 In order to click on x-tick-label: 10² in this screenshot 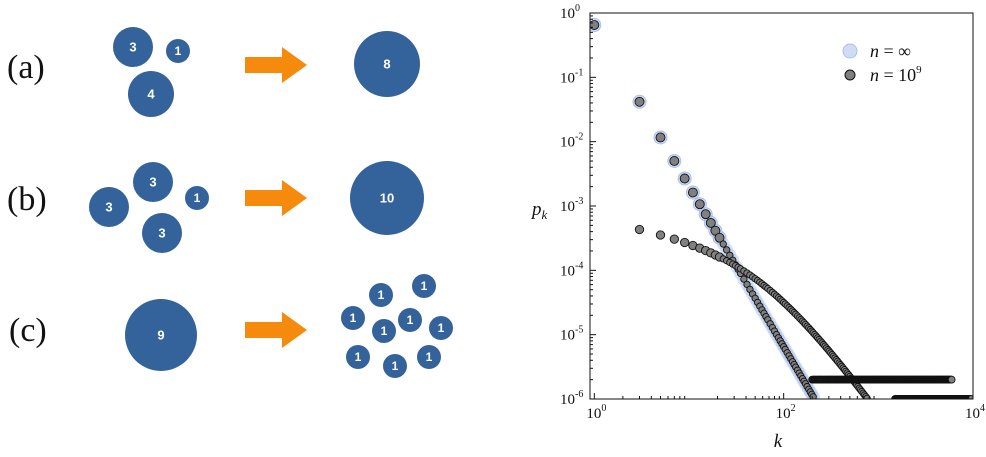, I will do `click(786, 412)`.